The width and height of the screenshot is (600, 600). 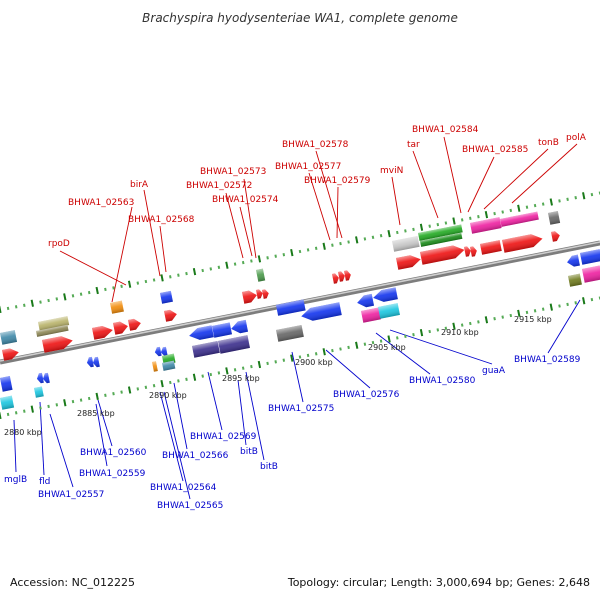 I want to click on gene-label: BHWA1_02575, so click(x=301, y=409).